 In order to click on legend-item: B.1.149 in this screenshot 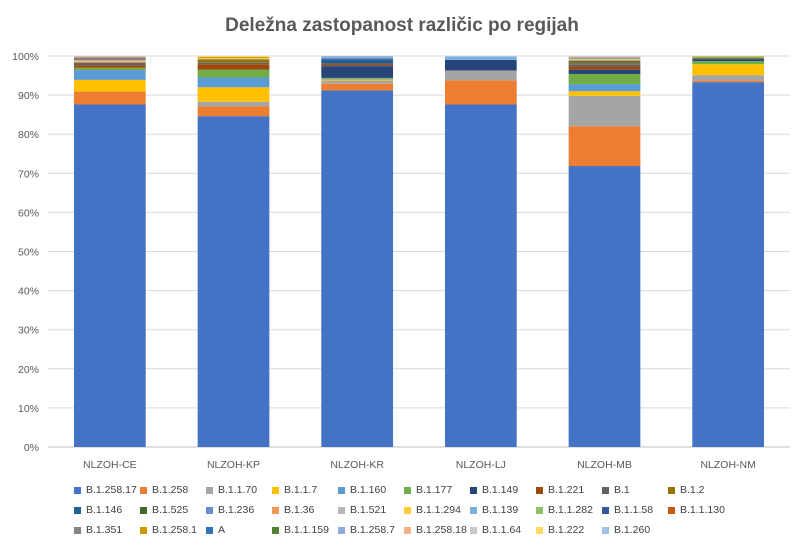, I will do `click(503, 490)`.